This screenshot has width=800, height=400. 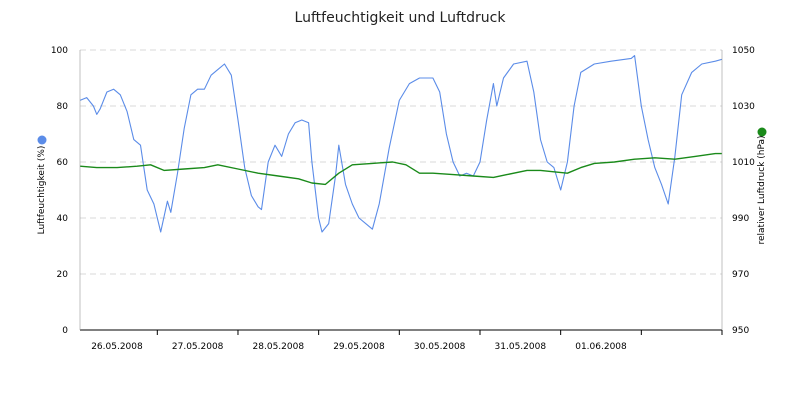 What do you see at coordinates (762, 189) in the screenshot?
I see `y-right-axis-label: relativer Luftdruck (hPa)` at bounding box center [762, 189].